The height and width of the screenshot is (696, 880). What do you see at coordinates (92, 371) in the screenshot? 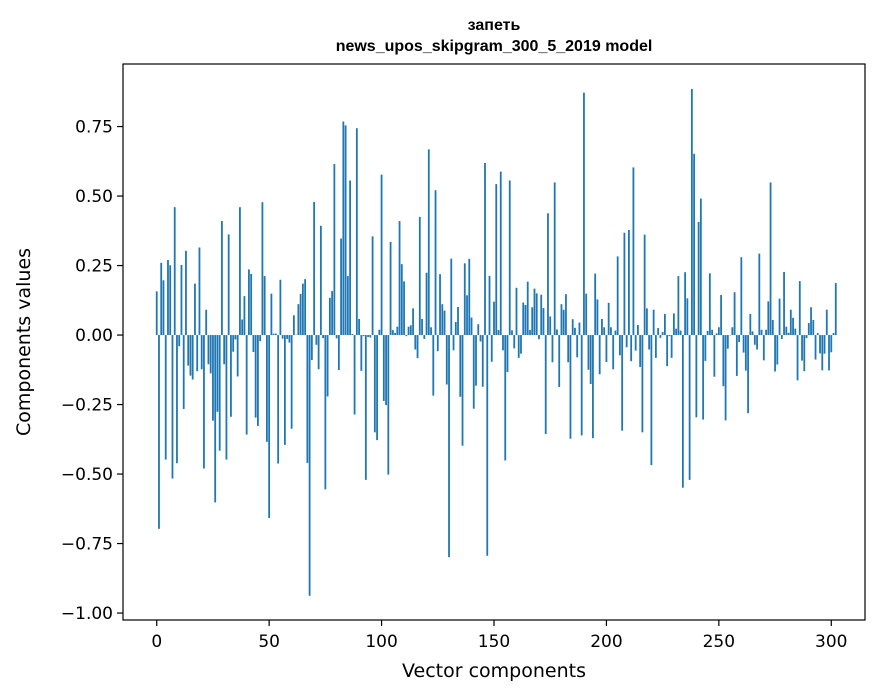
I see `y-axis-ticks: 0.75 0.50 0.25 0.00 −0.25 −0.50 −0.75 −1.00` at bounding box center [92, 371].